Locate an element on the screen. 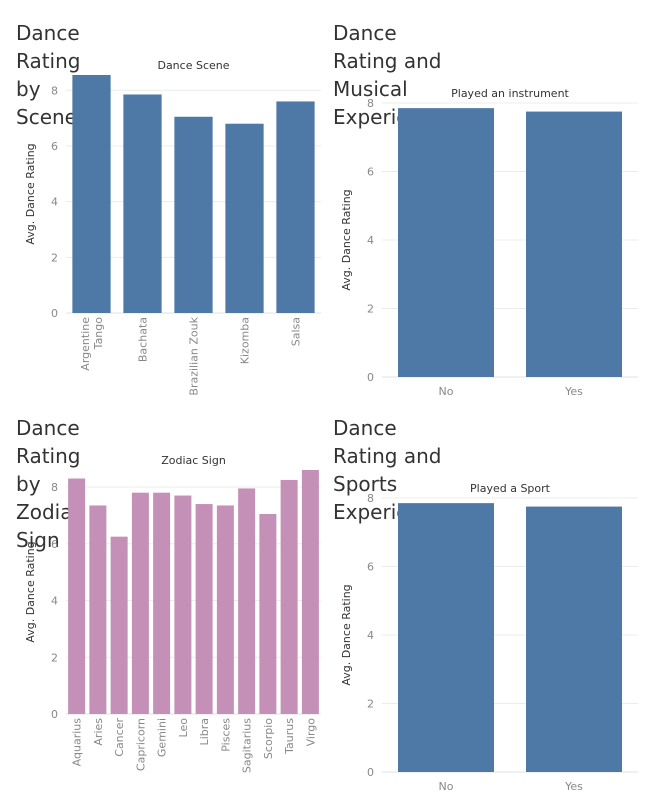 The width and height of the screenshot is (649, 805). x-tick-label: Scorpio is located at coordinates (268, 738).